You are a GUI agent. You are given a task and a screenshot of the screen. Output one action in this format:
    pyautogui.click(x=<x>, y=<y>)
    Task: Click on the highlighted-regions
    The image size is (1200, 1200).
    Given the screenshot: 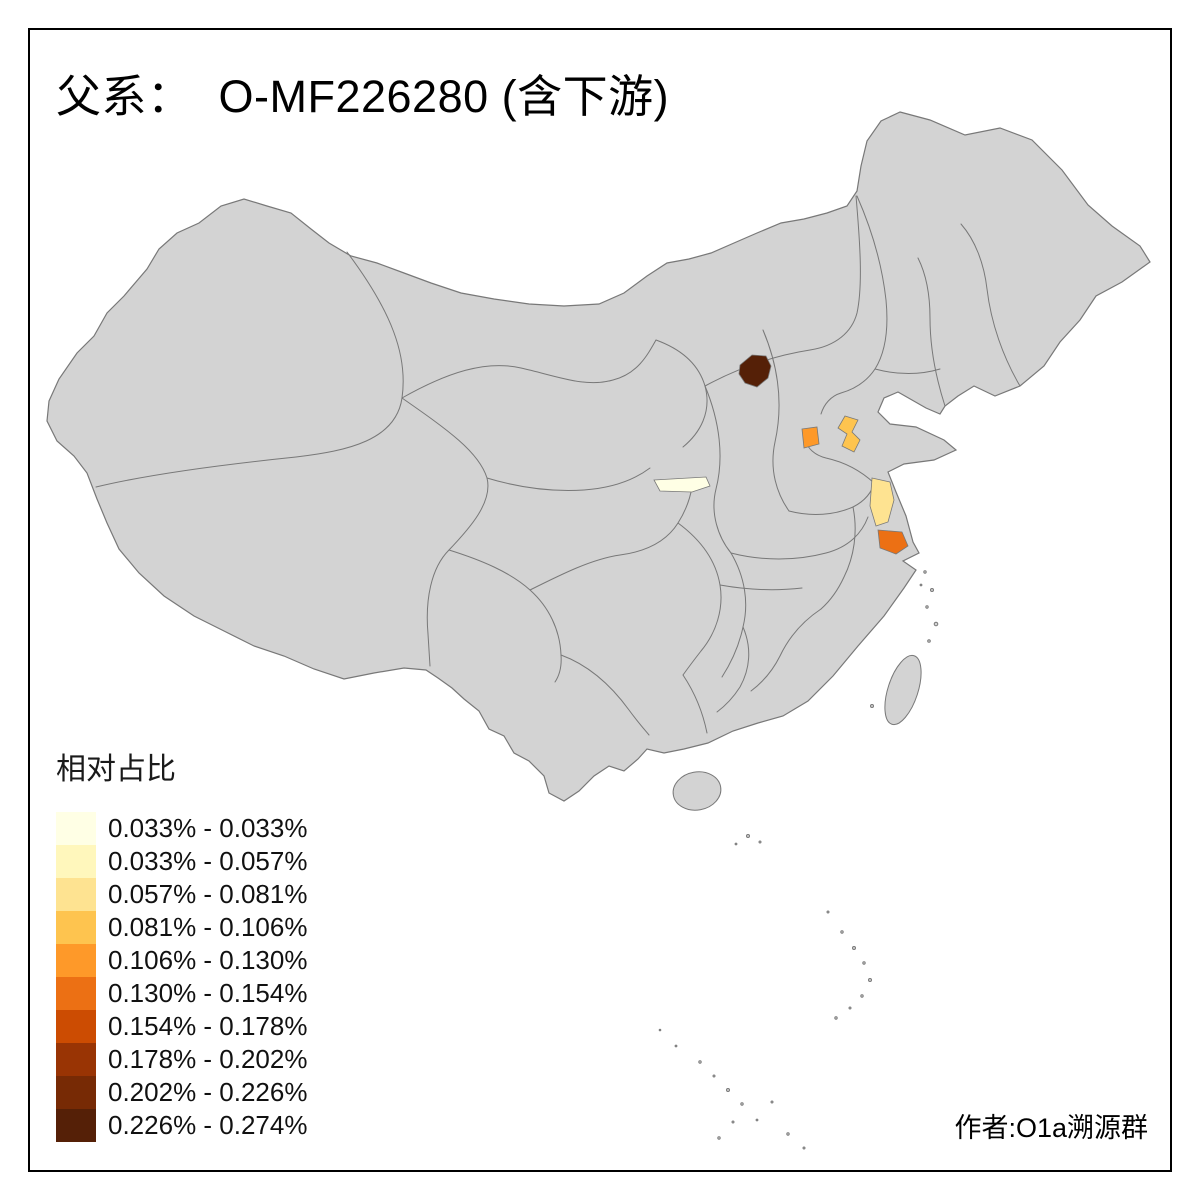 What is the action you would take?
    pyautogui.click(x=781, y=454)
    